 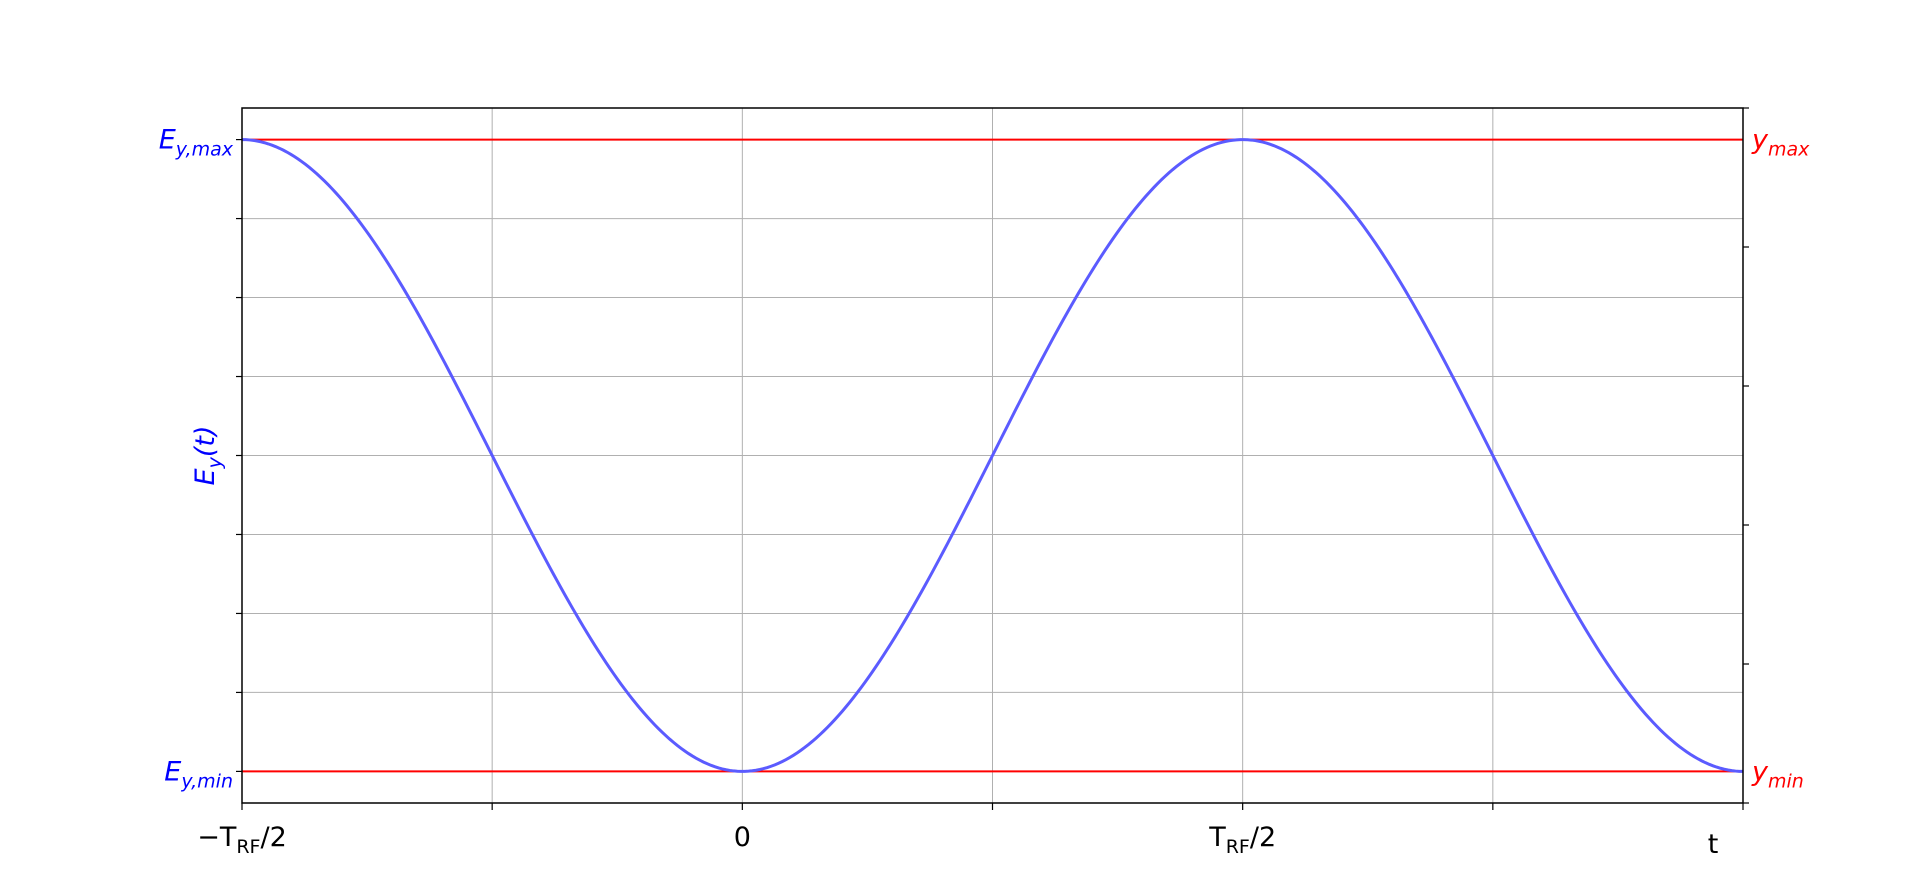 What do you see at coordinates (1777, 774) in the screenshot?
I see `right-axis-bottom-label: ymin` at bounding box center [1777, 774].